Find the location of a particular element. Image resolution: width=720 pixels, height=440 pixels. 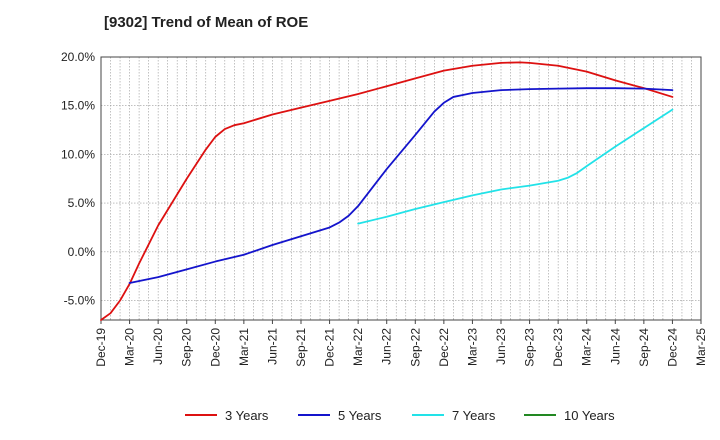

x-tick-label: Sep-24 is located at coordinates (644, 347).